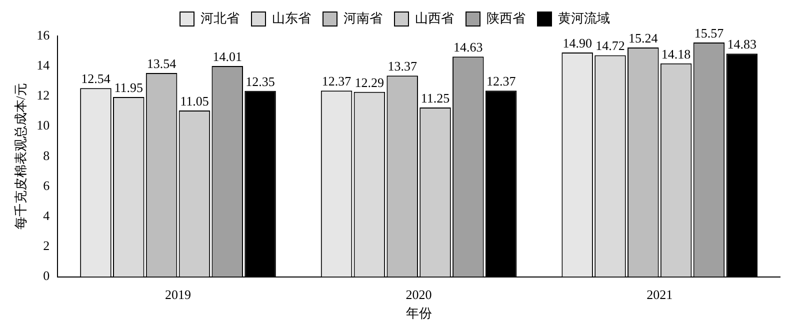 The height and width of the screenshot is (326, 800). What do you see at coordinates (369, 82) in the screenshot?
I see `data-label: 12.29` at bounding box center [369, 82].